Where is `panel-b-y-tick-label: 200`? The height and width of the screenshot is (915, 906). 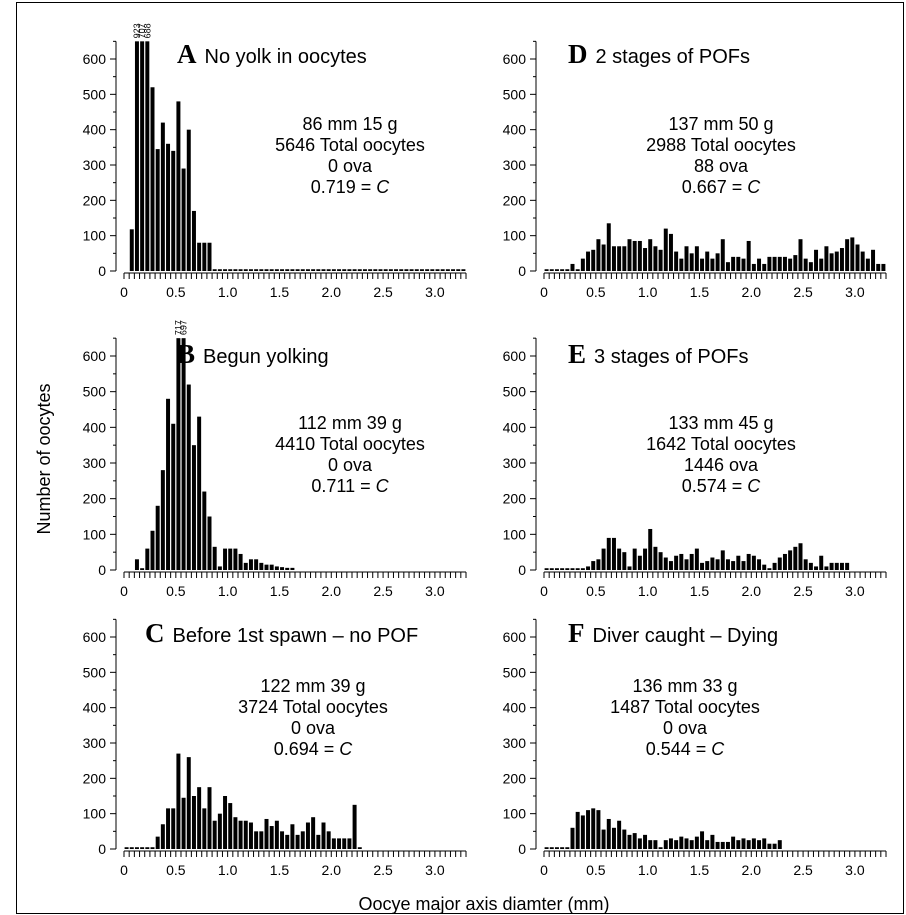 panel-b-y-tick-label: 200 is located at coordinates (95, 499).